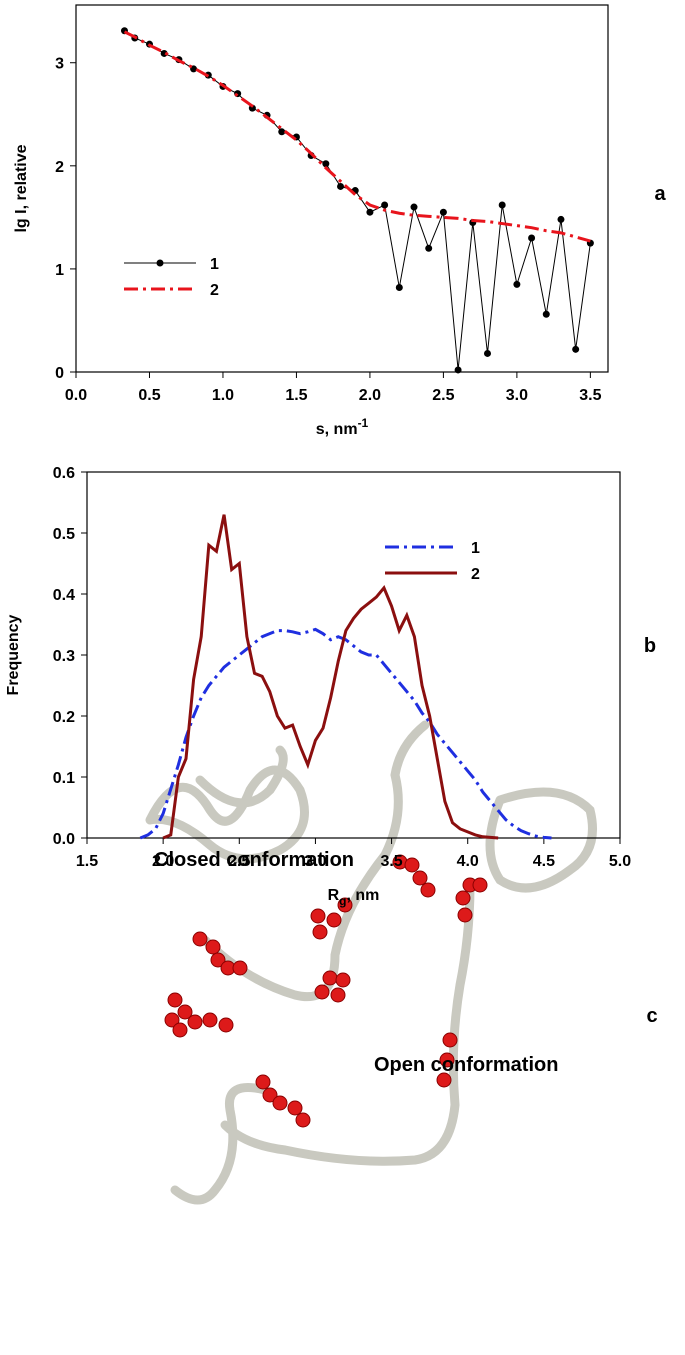 The height and width of the screenshot is (1355, 685). What do you see at coordinates (363, 895) in the screenshot?
I see `x-axis-label-rest: , nm` at bounding box center [363, 895].